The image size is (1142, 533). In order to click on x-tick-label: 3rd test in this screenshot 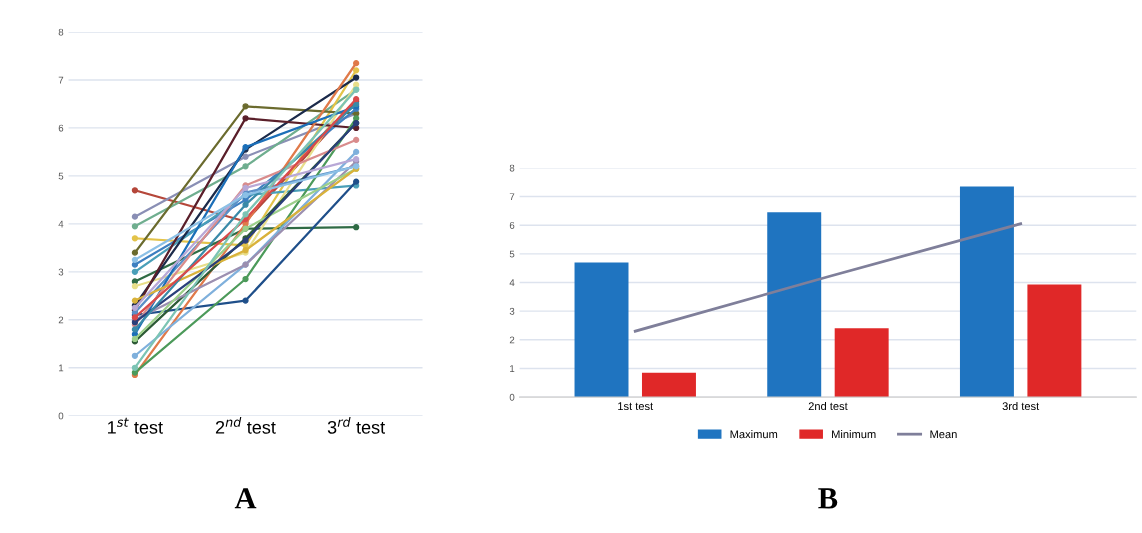, I will do `click(1021, 406)`.